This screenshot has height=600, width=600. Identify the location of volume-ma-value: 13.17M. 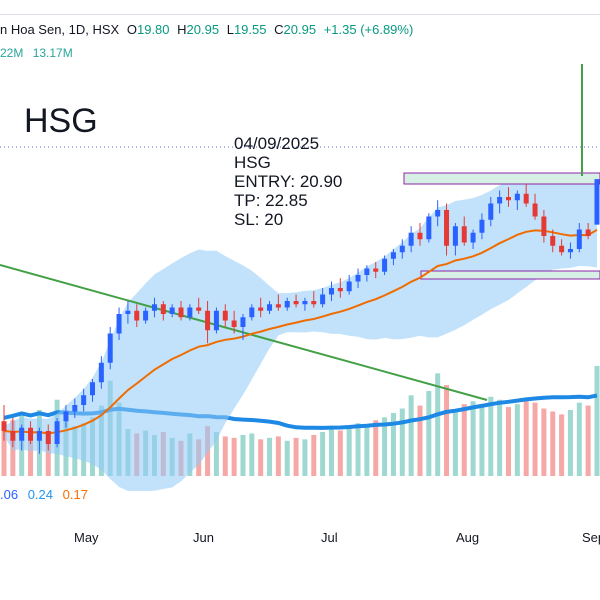
(52, 53).